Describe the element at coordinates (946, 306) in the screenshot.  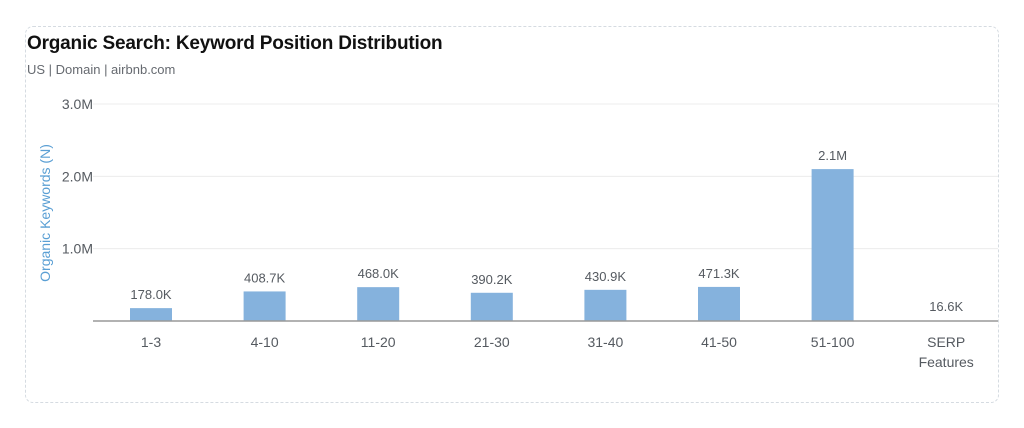
I see `bar-value-label: 16.6K` at that location.